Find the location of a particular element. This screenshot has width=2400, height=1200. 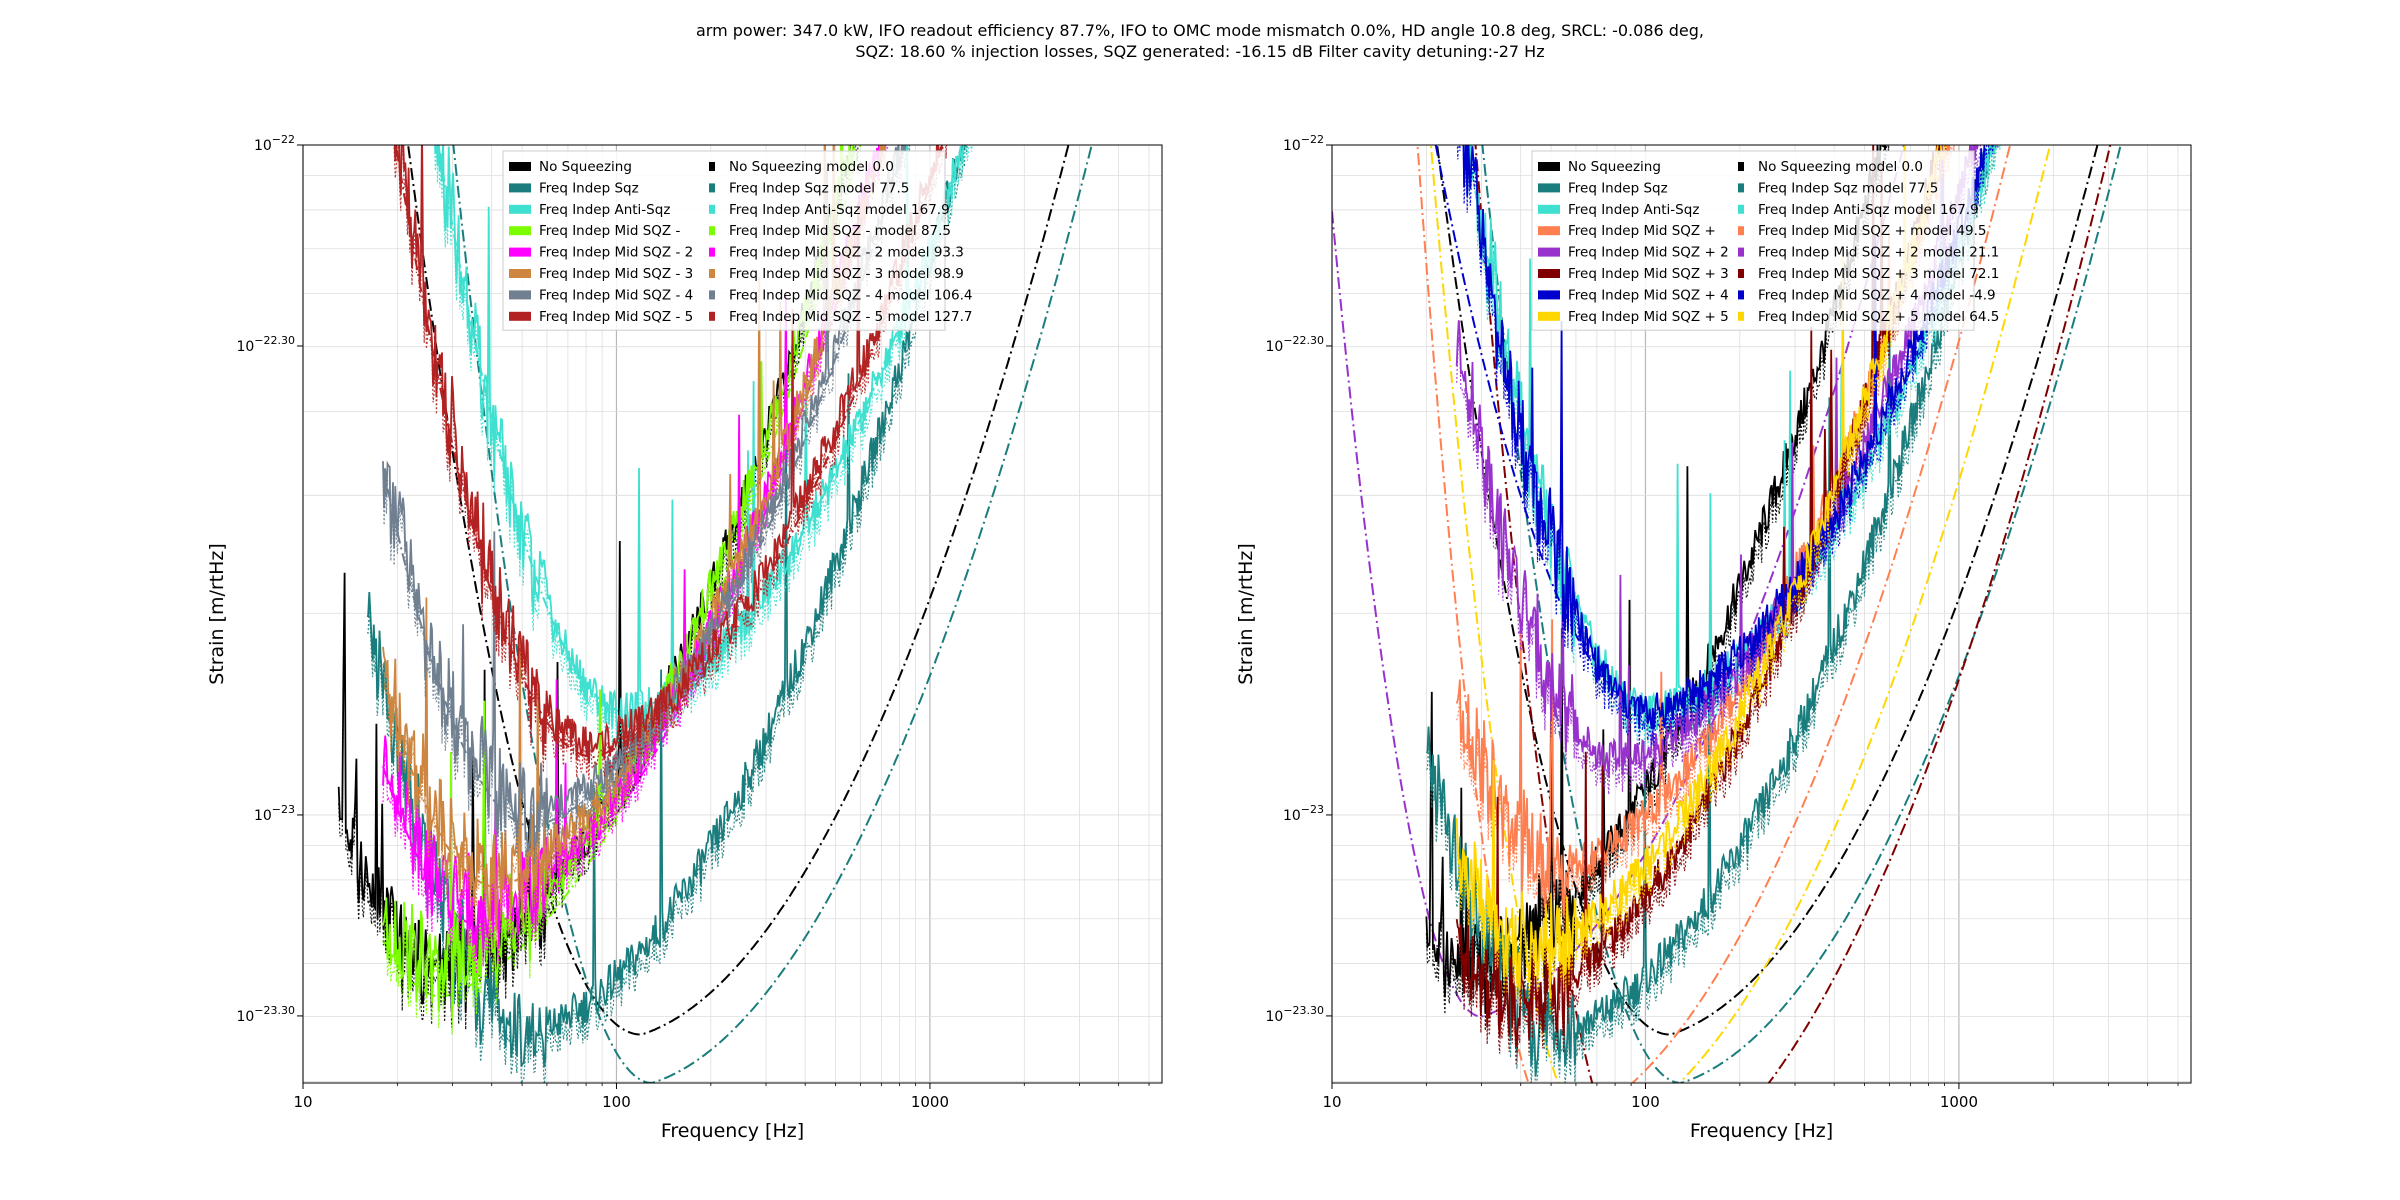

right-legend-label: Freq Indep Anti-Sqz model 167.9 is located at coordinates (1868, 210).